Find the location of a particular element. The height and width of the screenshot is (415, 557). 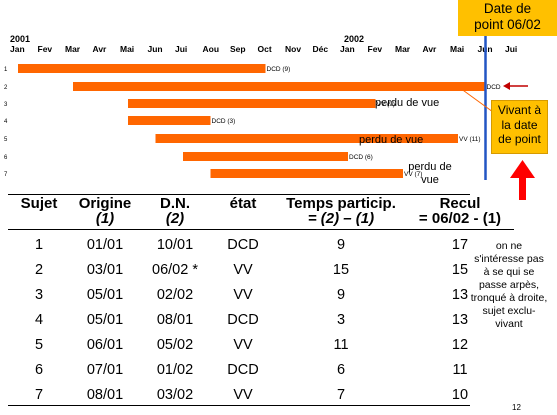

lost-label-subject7-line2: vue is located at coordinates (430, 180).